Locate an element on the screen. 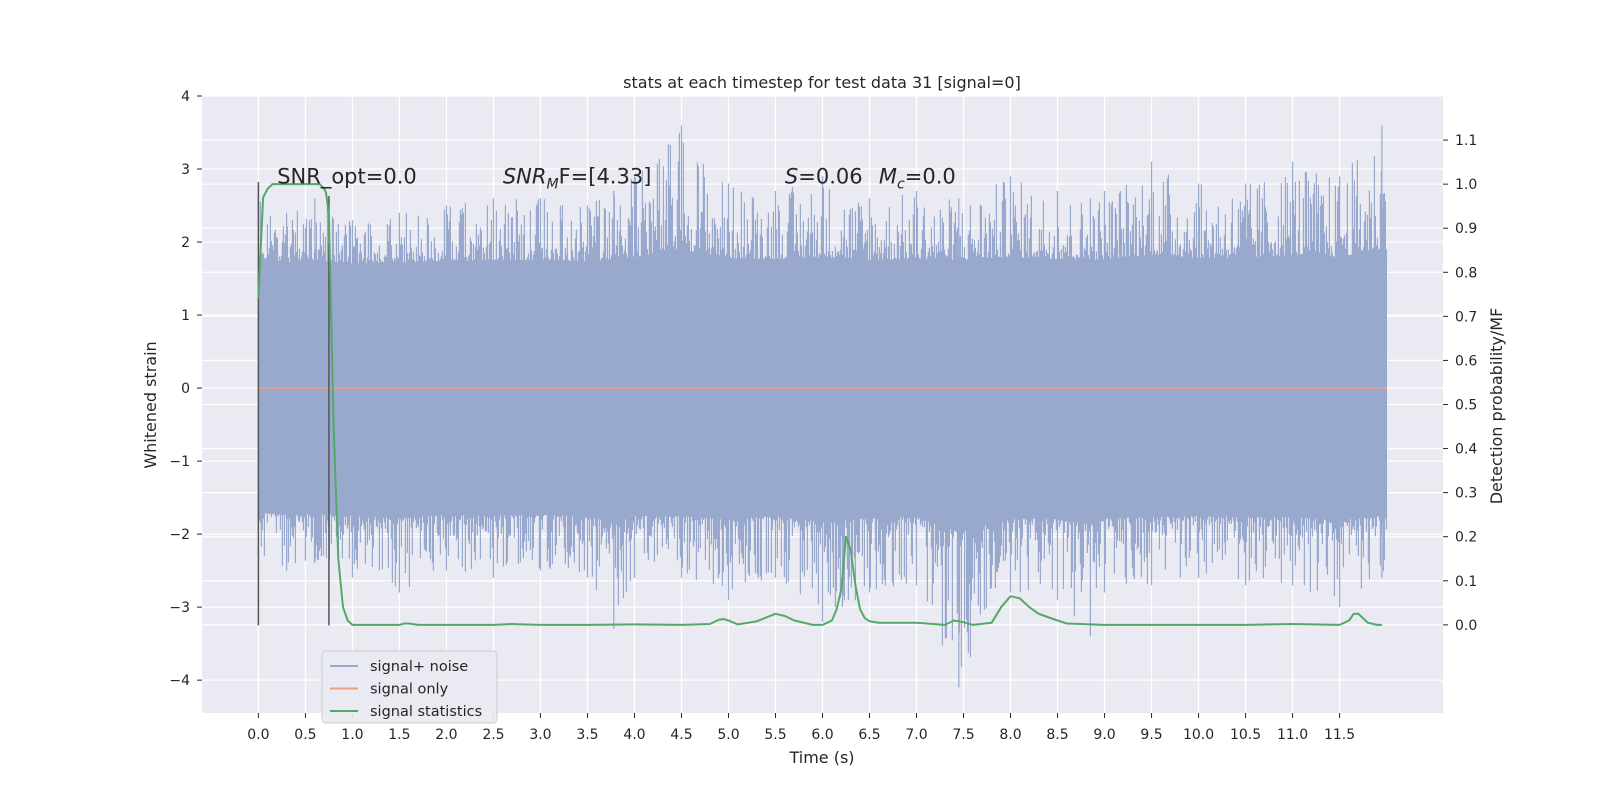 This screenshot has height=800, width=1600. y-tick-label: 3 is located at coordinates (185, 170).